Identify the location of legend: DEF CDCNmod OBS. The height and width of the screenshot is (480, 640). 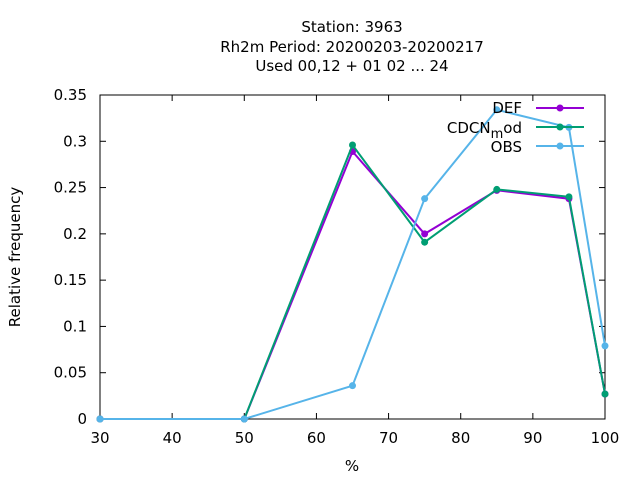
(515, 127).